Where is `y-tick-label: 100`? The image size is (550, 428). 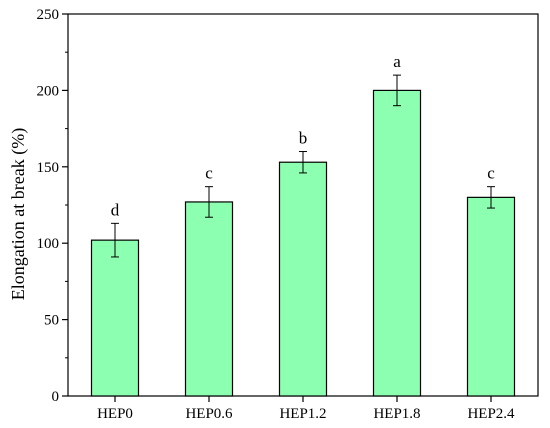 y-tick-label: 100 is located at coordinates (48, 244).